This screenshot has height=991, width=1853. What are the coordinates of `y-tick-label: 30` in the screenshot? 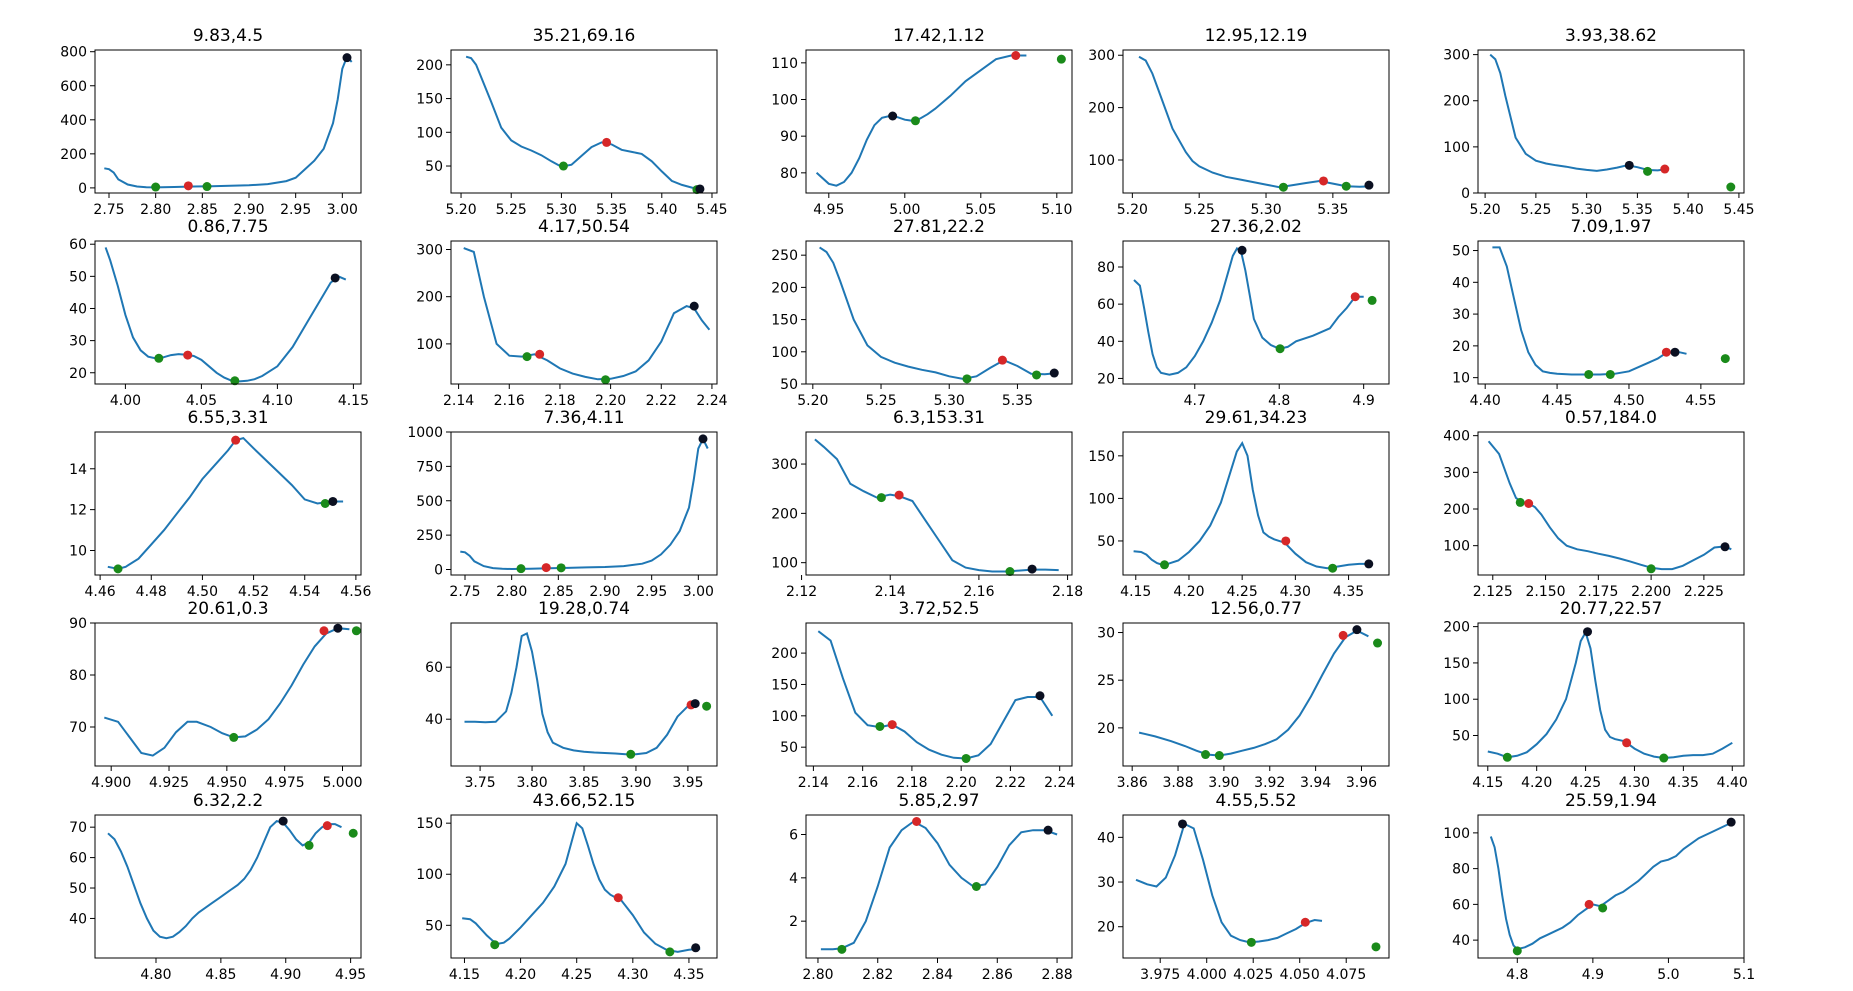 It's located at (1461, 315).